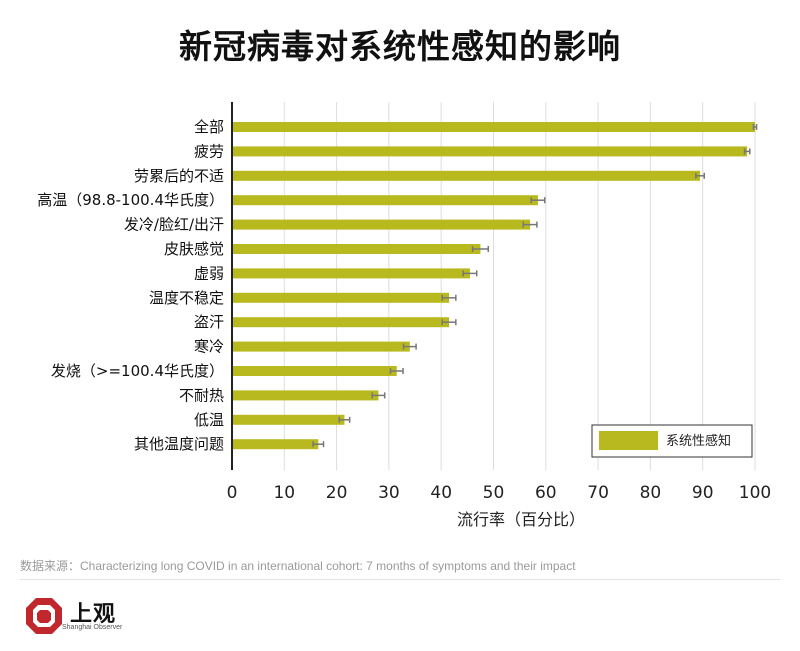 The image size is (800, 651). What do you see at coordinates (389, 493) in the screenshot?
I see `x-tick-label: 30` at bounding box center [389, 493].